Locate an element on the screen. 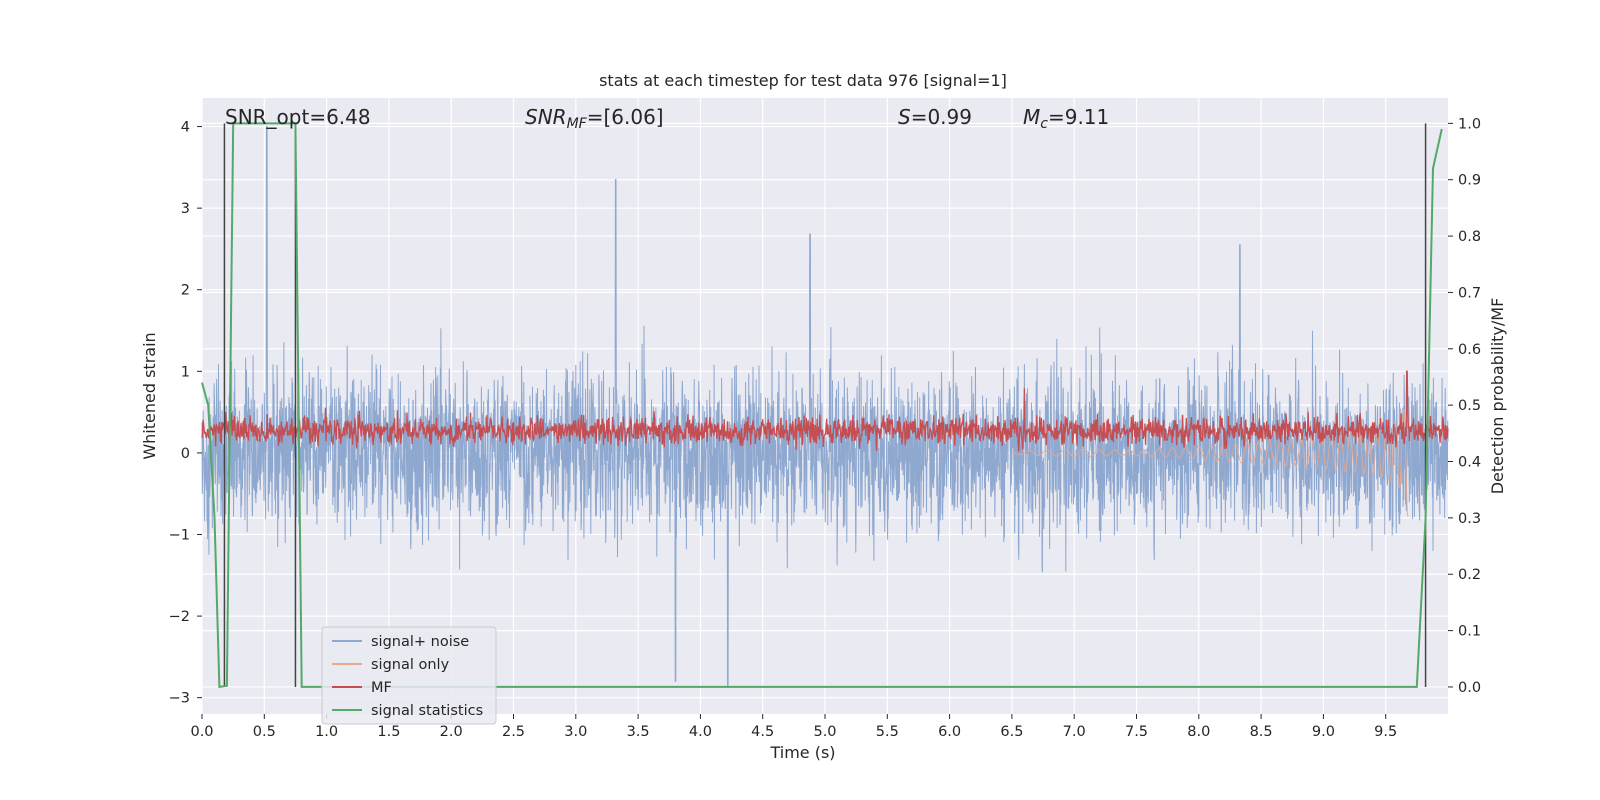 The height and width of the screenshot is (800, 1600). legend-label-signal-statistics: signal statistics is located at coordinates (427, 711).